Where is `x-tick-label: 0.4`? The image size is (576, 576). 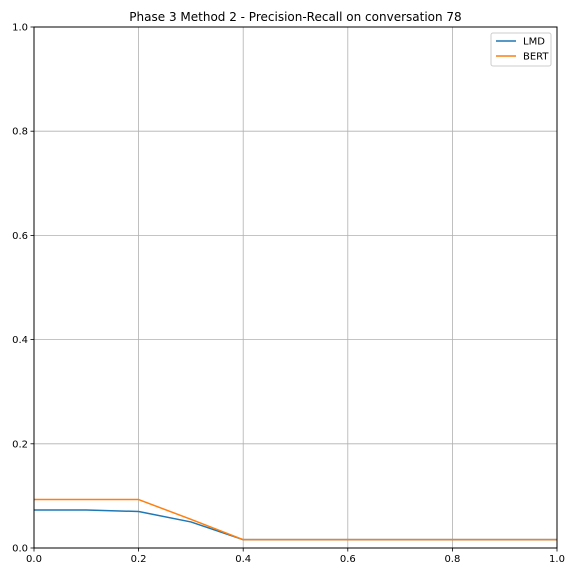 x-tick-label: 0.4 is located at coordinates (243, 559).